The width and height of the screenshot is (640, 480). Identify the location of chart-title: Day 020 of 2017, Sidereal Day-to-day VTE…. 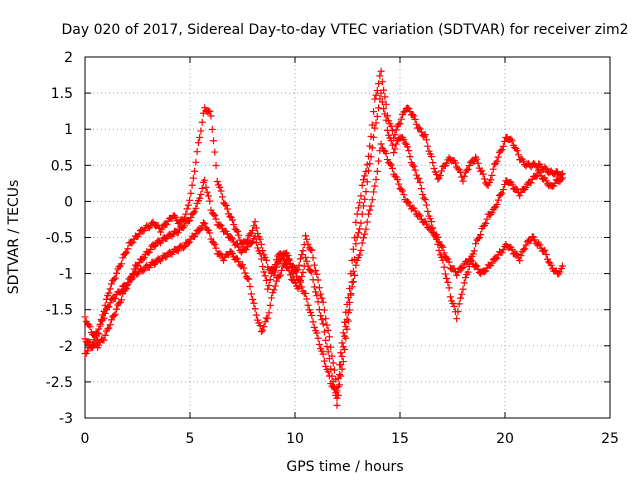
(345, 30).